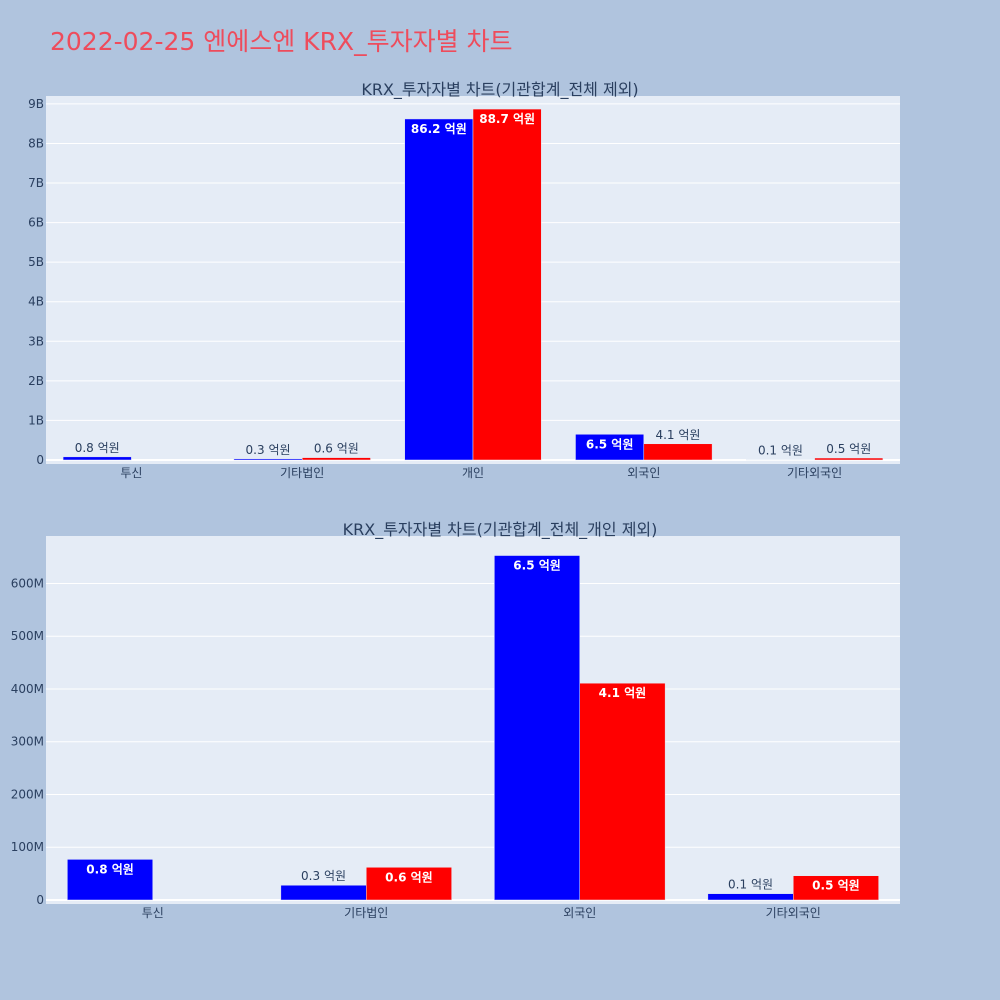 Image resolution: width=1000 pixels, height=1000 pixels. What do you see at coordinates (27, 794) in the screenshot?
I see `y-tick-label: 200M` at bounding box center [27, 794].